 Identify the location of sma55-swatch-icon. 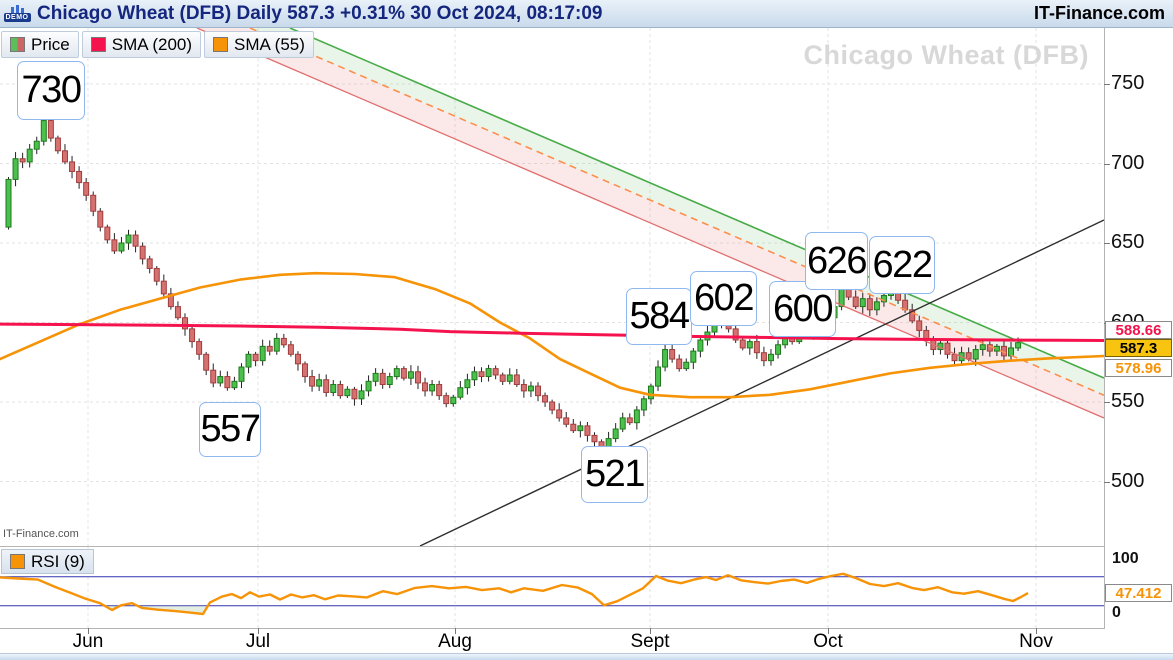
(221, 44).